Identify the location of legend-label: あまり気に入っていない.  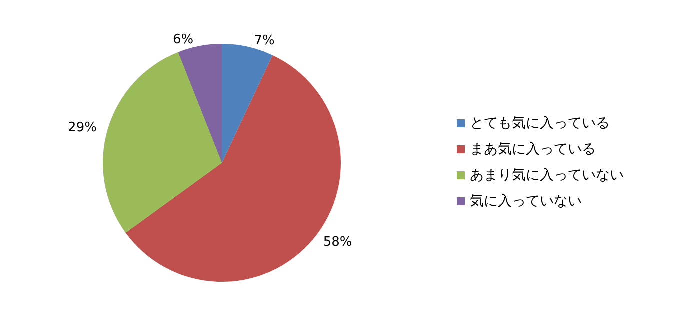
(547, 176).